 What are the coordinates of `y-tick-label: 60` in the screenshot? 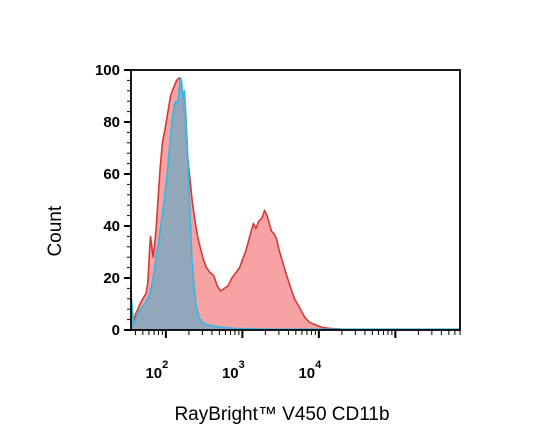 It's located at (111, 174).